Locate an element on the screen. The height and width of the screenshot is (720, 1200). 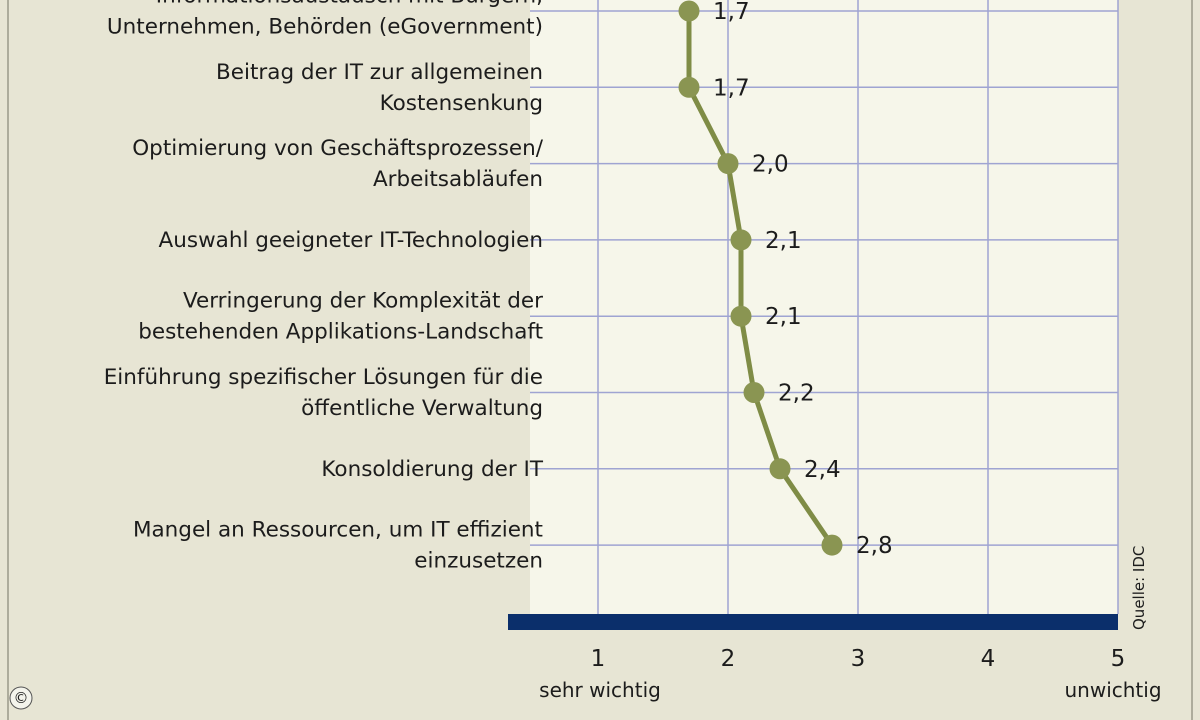
x-tick-labels: 1 2 3 4 5 is located at coordinates (858, 659).